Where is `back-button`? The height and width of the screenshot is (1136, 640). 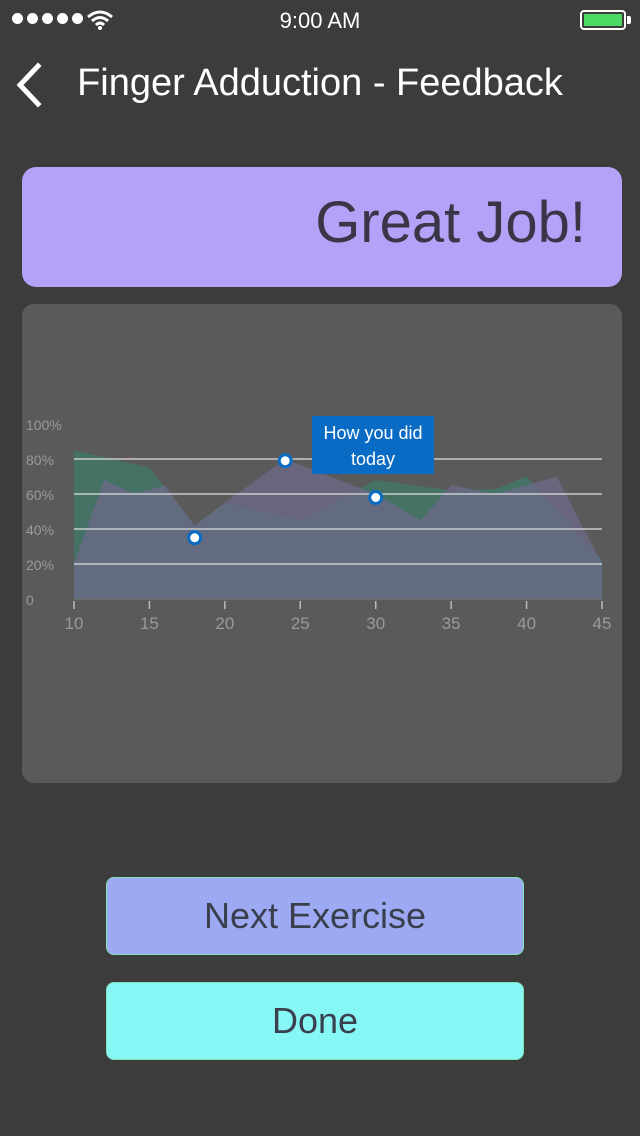 back-button is located at coordinates (30, 85).